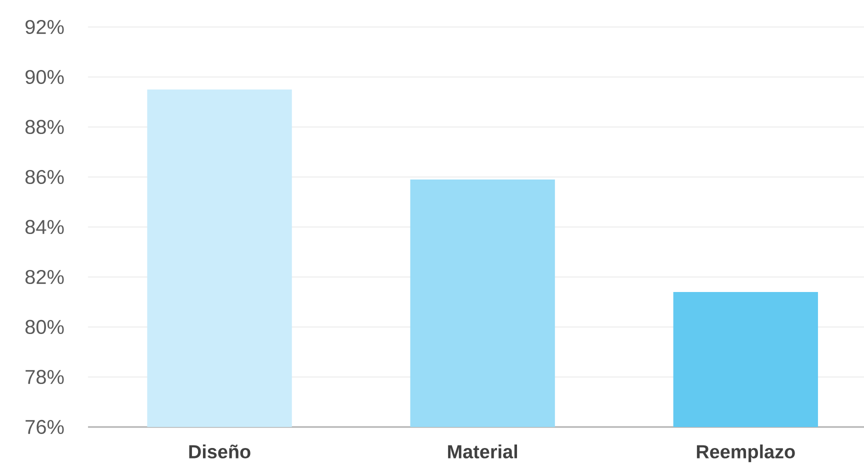 The height and width of the screenshot is (474, 864). What do you see at coordinates (44, 177) in the screenshot?
I see `y-tick-label: 86%` at bounding box center [44, 177].